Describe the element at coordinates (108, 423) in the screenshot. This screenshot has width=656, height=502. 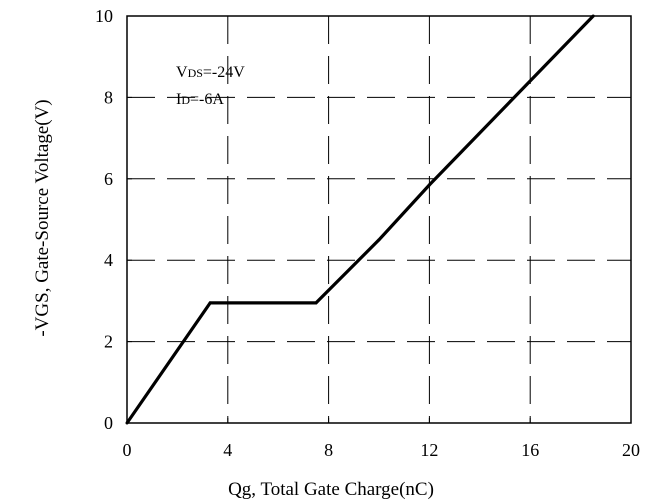
I see `y-tick-label: 0` at that location.